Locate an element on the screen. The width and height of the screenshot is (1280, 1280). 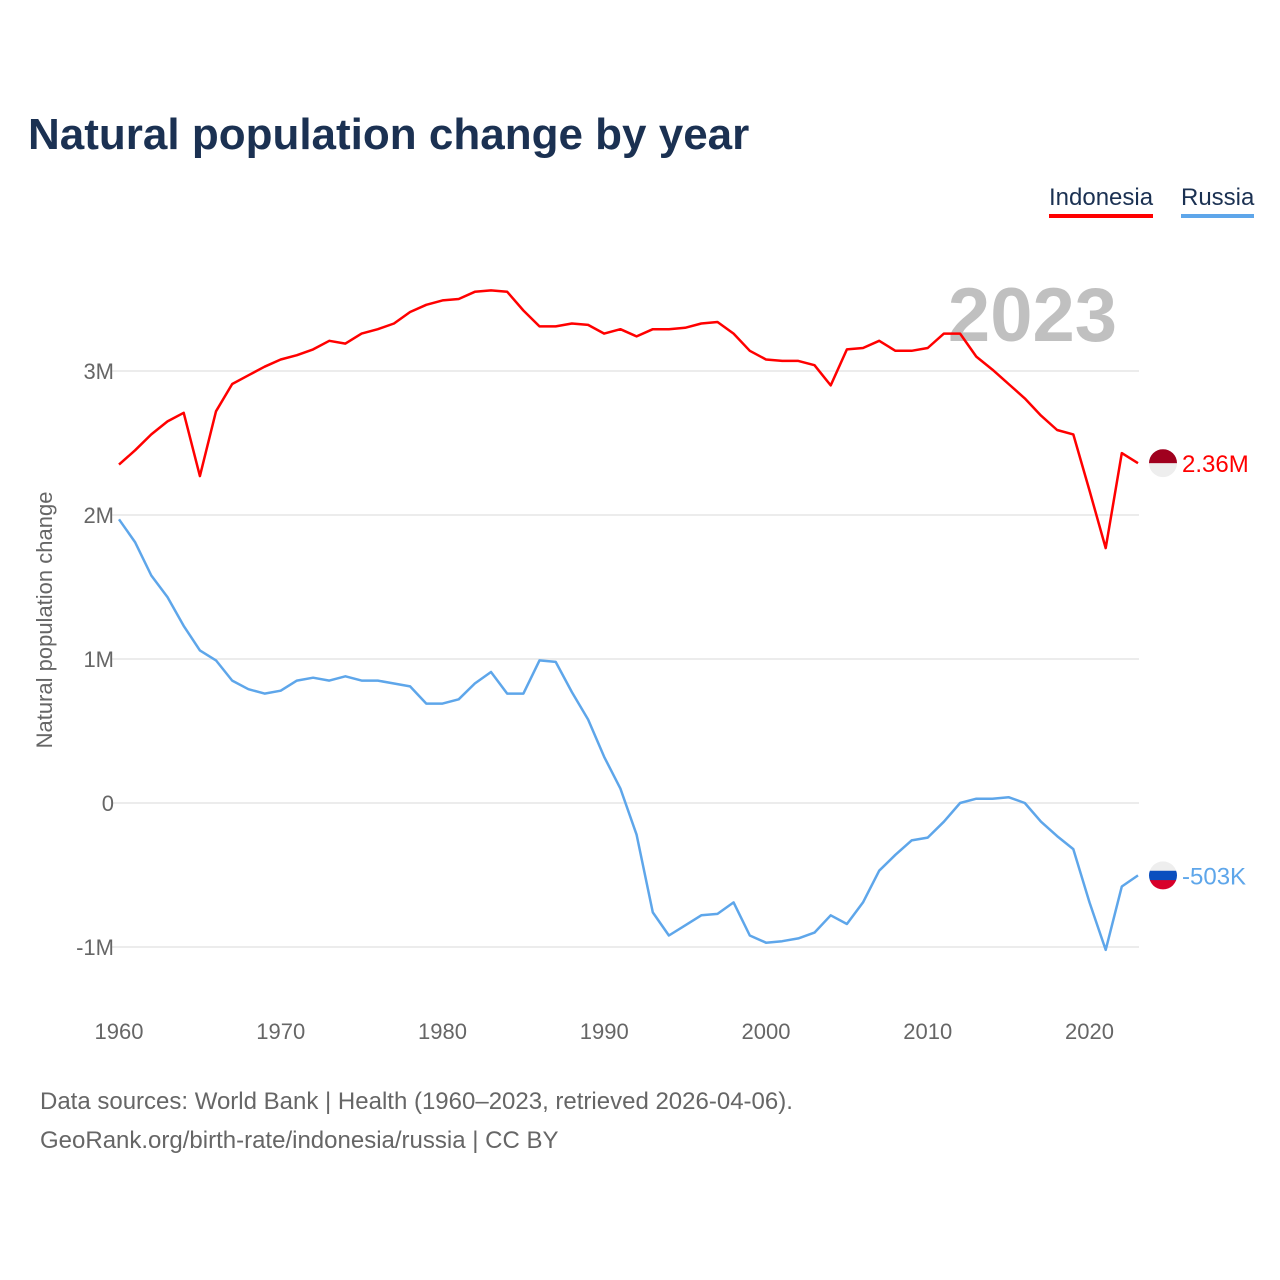
y-tick-label: 2M is located at coordinates (98, 515).